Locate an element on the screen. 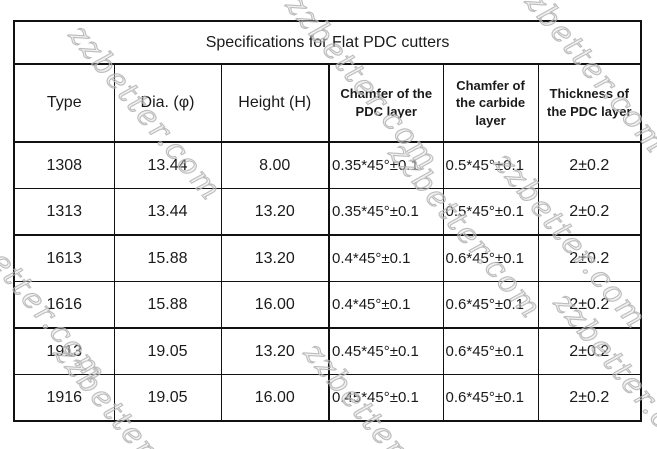 This screenshot has height=449, width=657. table-title: Specifications for Flat PDC cutters is located at coordinates (327, 42).